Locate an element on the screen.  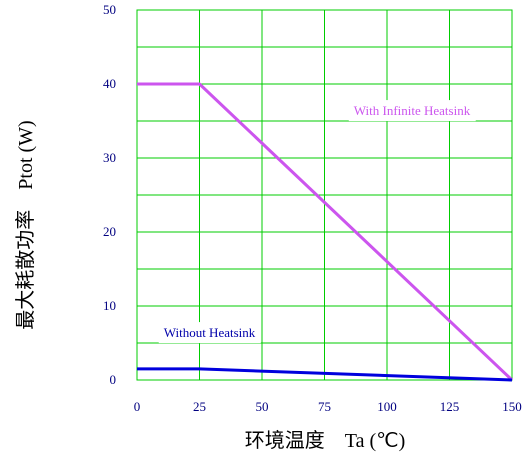
y-tick-label: 30 is located at coordinates (109, 157).